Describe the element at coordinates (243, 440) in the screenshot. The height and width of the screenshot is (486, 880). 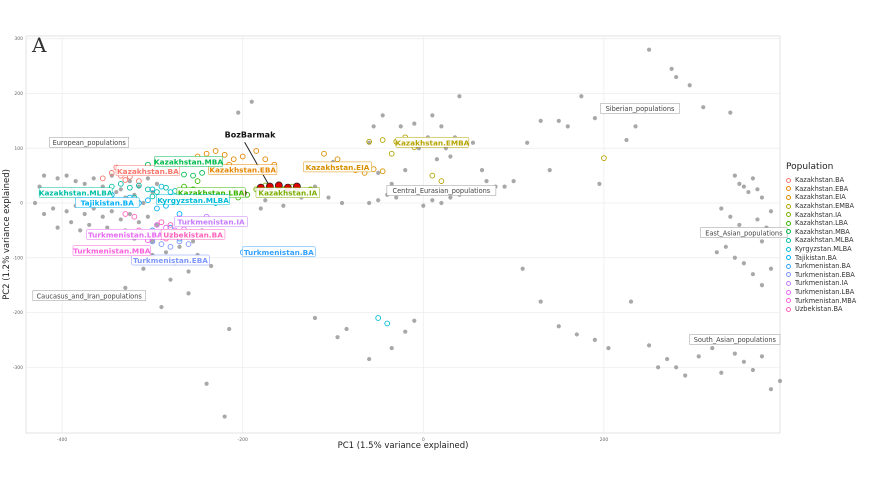
I see `x-tick-label: -200` at that location.